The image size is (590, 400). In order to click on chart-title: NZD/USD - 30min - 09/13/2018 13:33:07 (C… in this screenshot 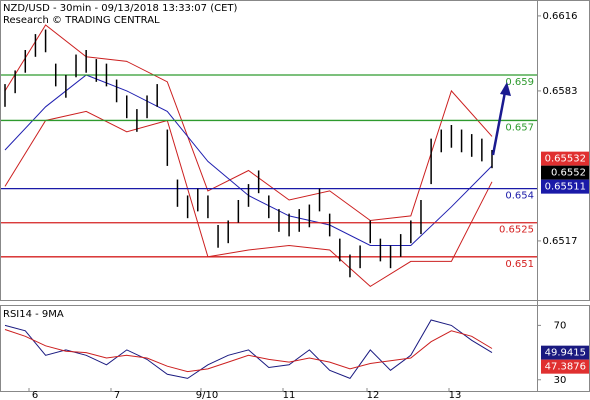, I will do `click(120, 8)`.